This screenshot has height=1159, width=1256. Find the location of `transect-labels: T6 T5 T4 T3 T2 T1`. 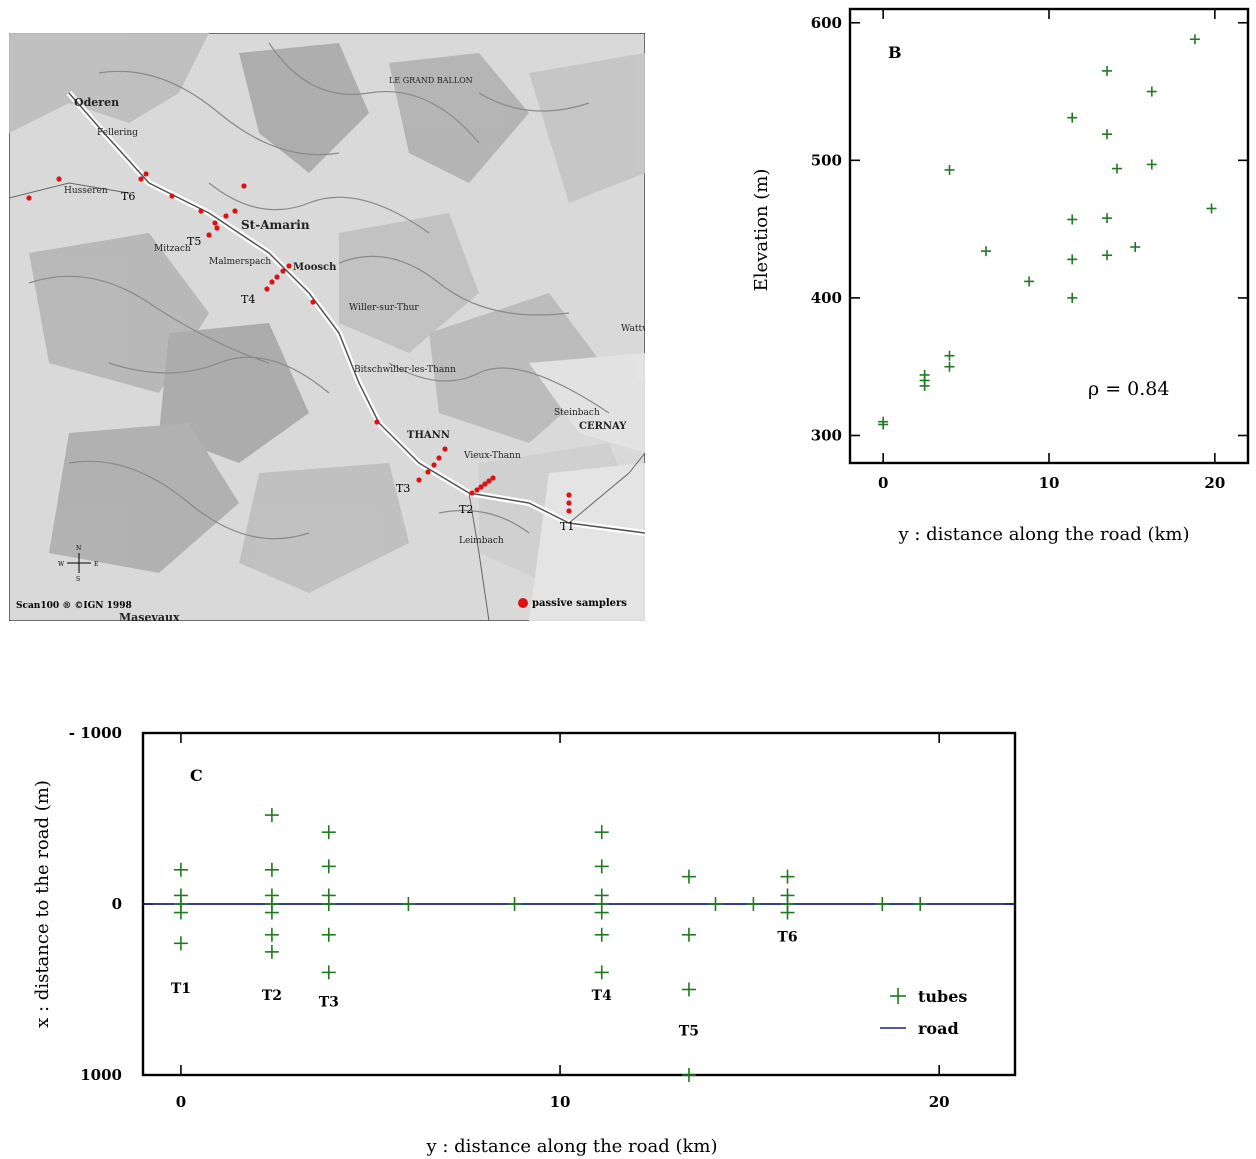

transect-labels: T6 T5 T4 T3 T2 T1 is located at coordinates (347, 361).